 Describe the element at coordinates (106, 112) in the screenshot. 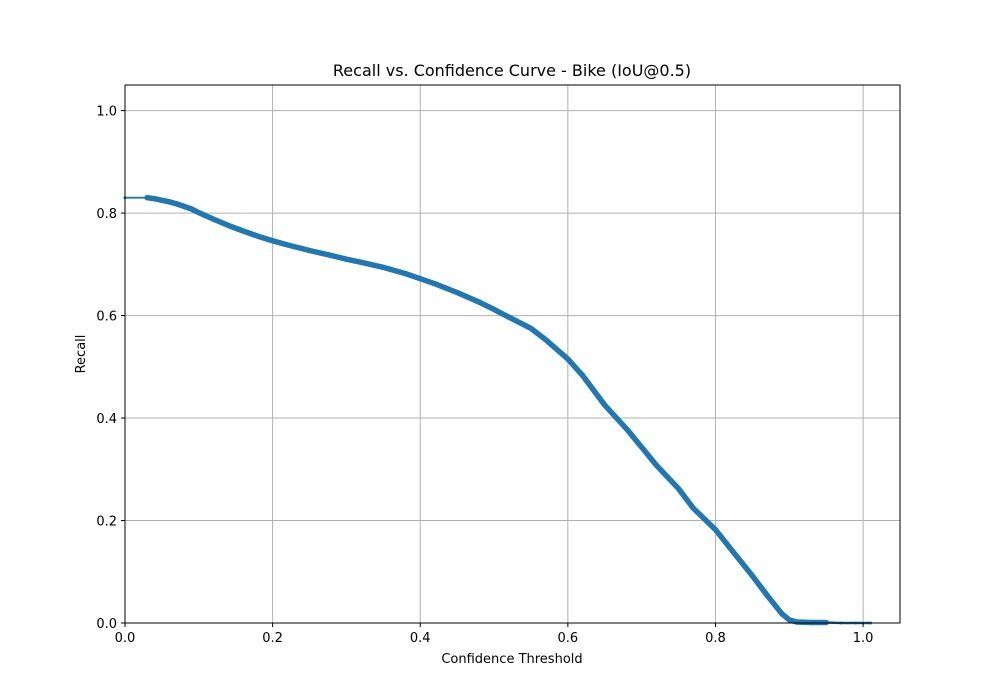

I see `y-tick-label: 1.0` at that location.